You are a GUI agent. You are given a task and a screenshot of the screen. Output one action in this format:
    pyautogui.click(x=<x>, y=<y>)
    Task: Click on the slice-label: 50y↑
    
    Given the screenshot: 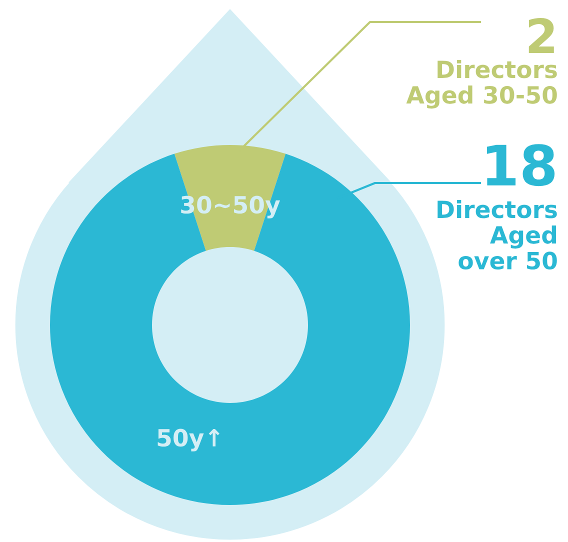 What is the action you would take?
    pyautogui.click(x=189, y=440)
    